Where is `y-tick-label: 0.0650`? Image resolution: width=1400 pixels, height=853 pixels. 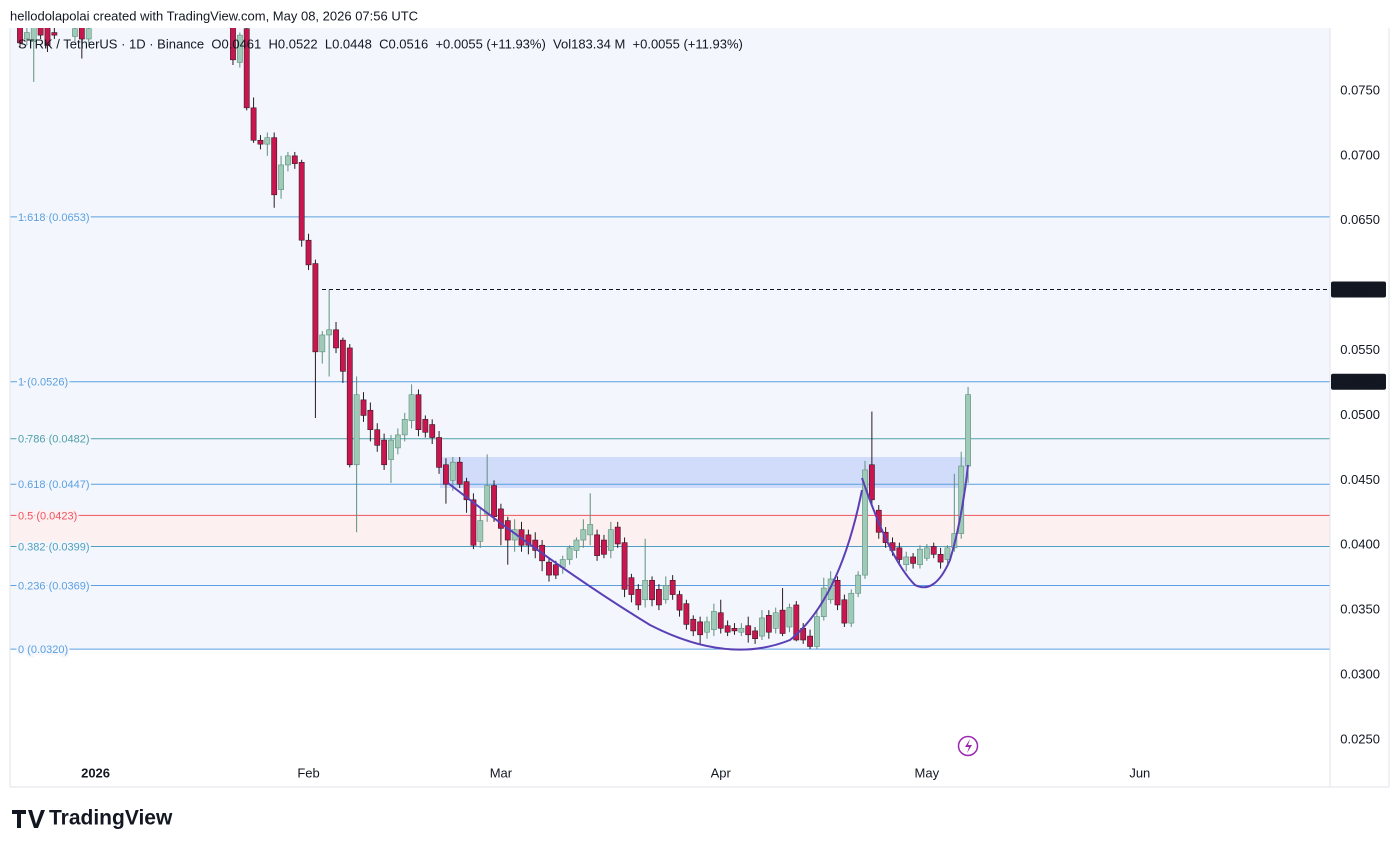 y-tick-label: 0.0650 is located at coordinates (1360, 219).